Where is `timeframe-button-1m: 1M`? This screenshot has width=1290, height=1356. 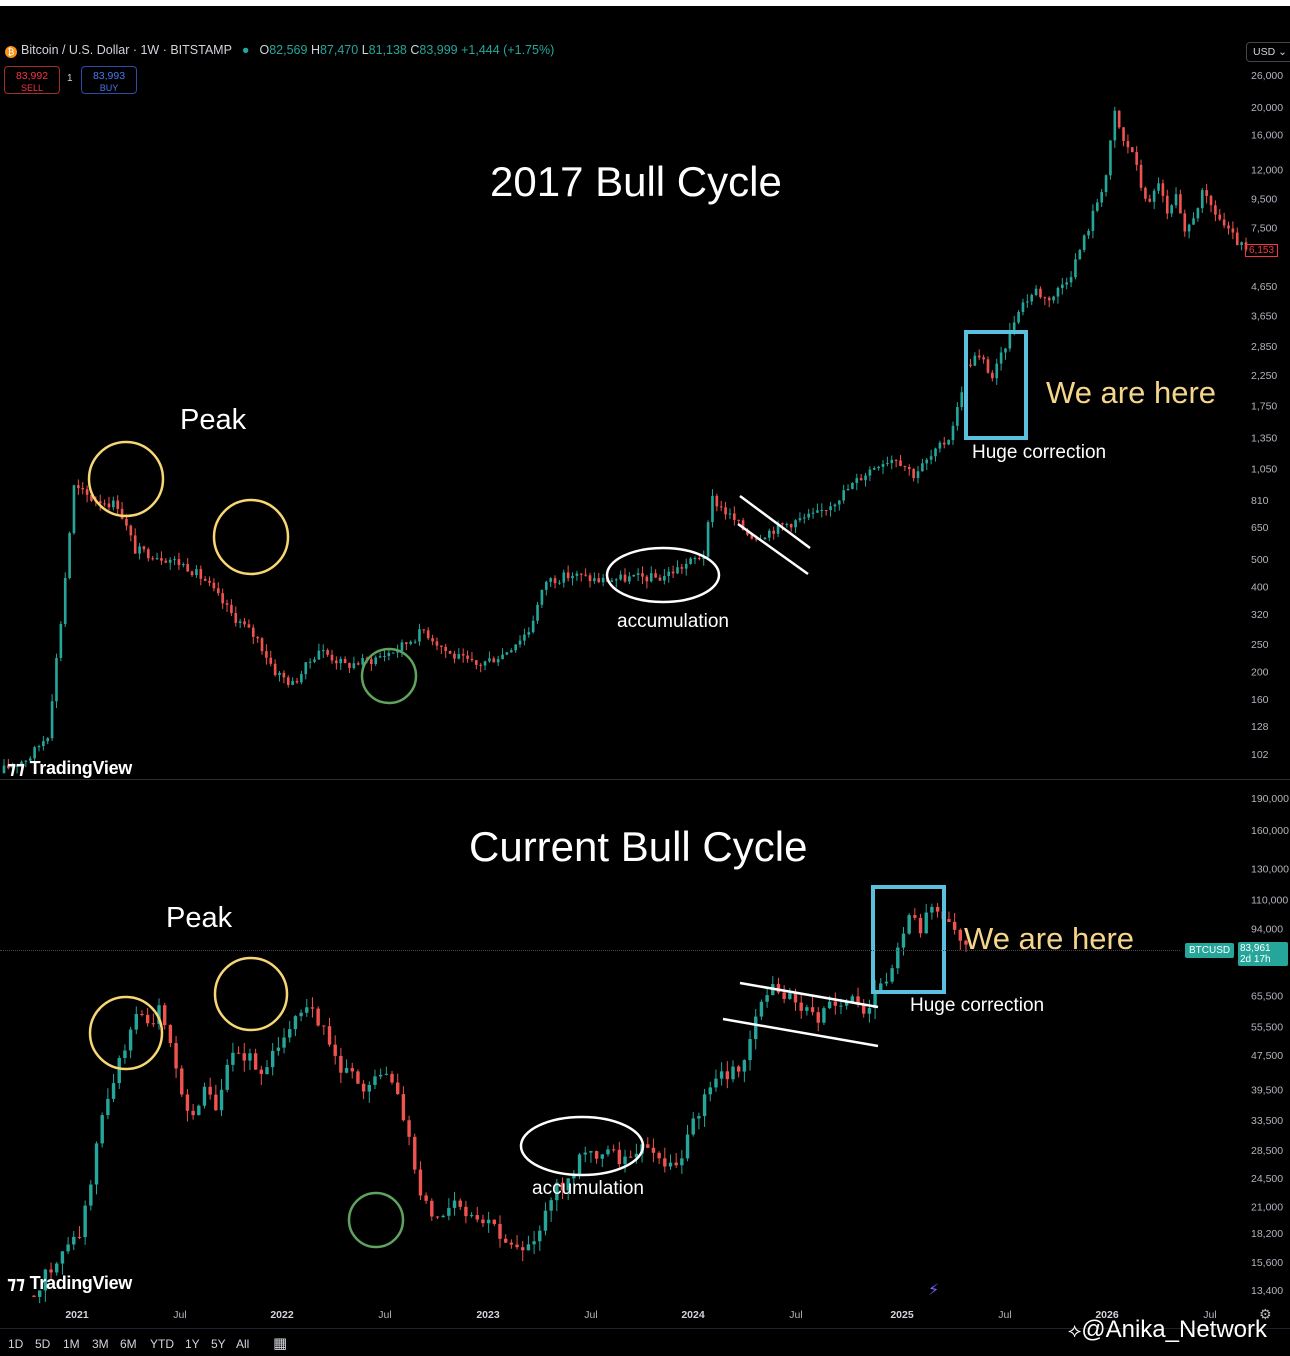
timeframe-button-1m: 1M is located at coordinates (71, 1344).